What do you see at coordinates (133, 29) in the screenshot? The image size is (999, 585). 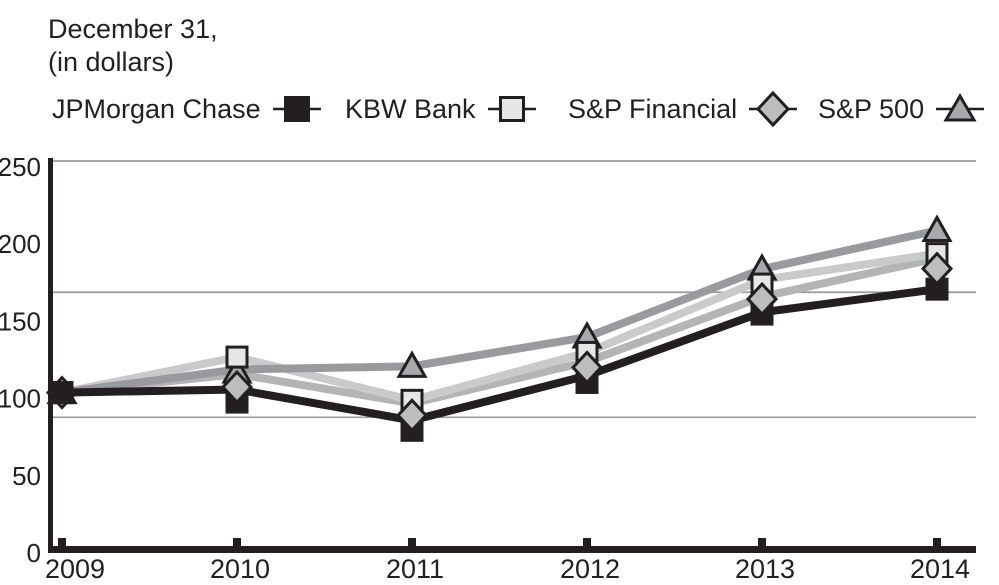 I see `chart-title-line1: December 31,` at bounding box center [133, 29].